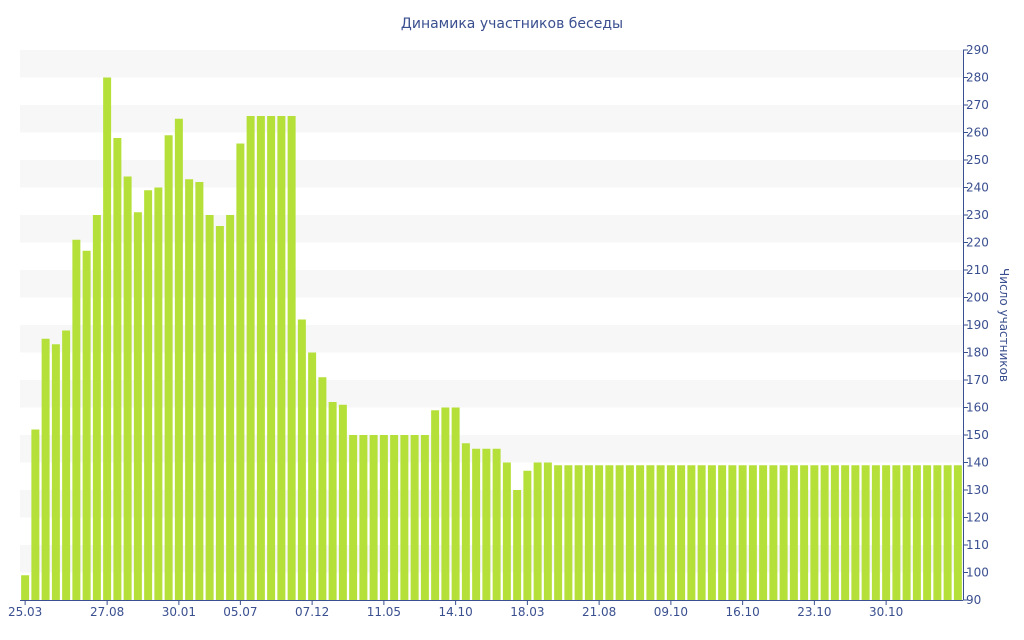  What do you see at coordinates (977, 78) in the screenshot?
I see `y-tick-label: 280` at bounding box center [977, 78].